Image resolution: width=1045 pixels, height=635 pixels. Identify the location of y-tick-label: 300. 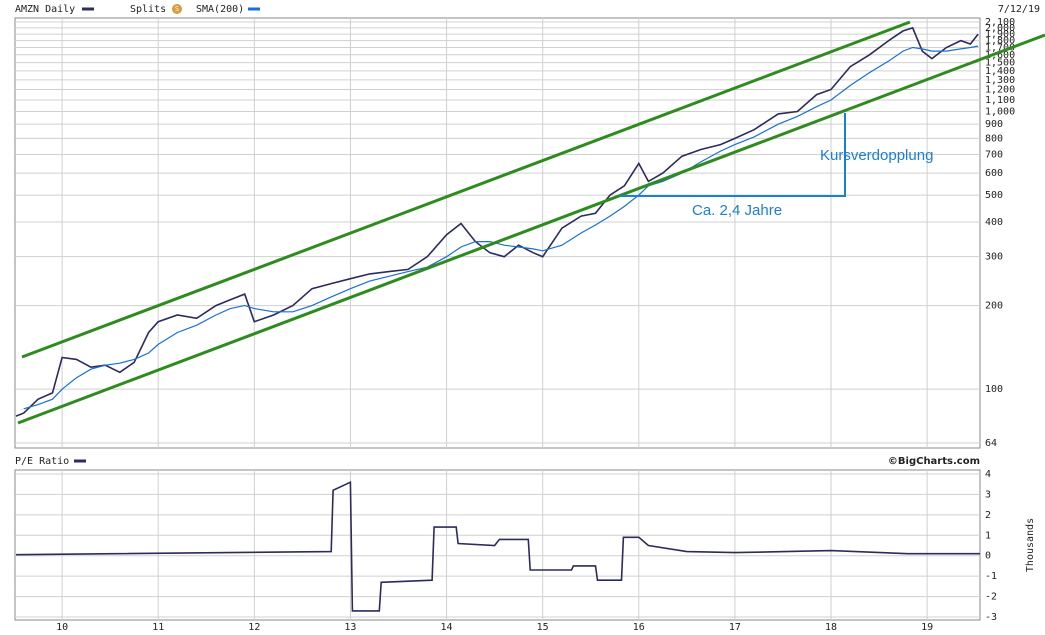
(994, 257).